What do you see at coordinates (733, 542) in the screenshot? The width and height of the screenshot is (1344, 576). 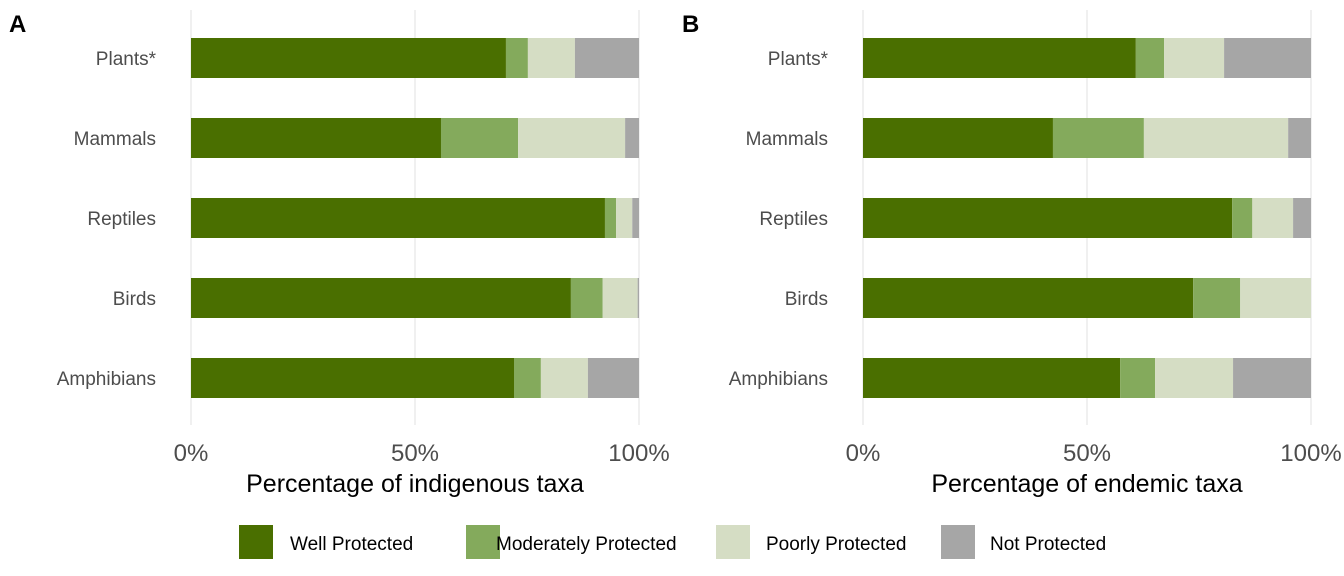 I see `legend-swatch-poorly-protected` at bounding box center [733, 542].